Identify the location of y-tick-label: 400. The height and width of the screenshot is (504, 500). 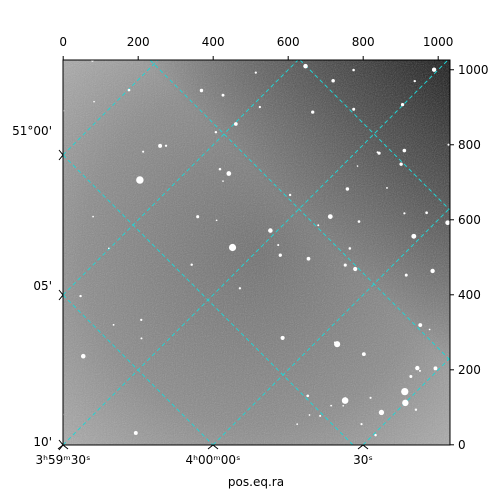
(469, 295).